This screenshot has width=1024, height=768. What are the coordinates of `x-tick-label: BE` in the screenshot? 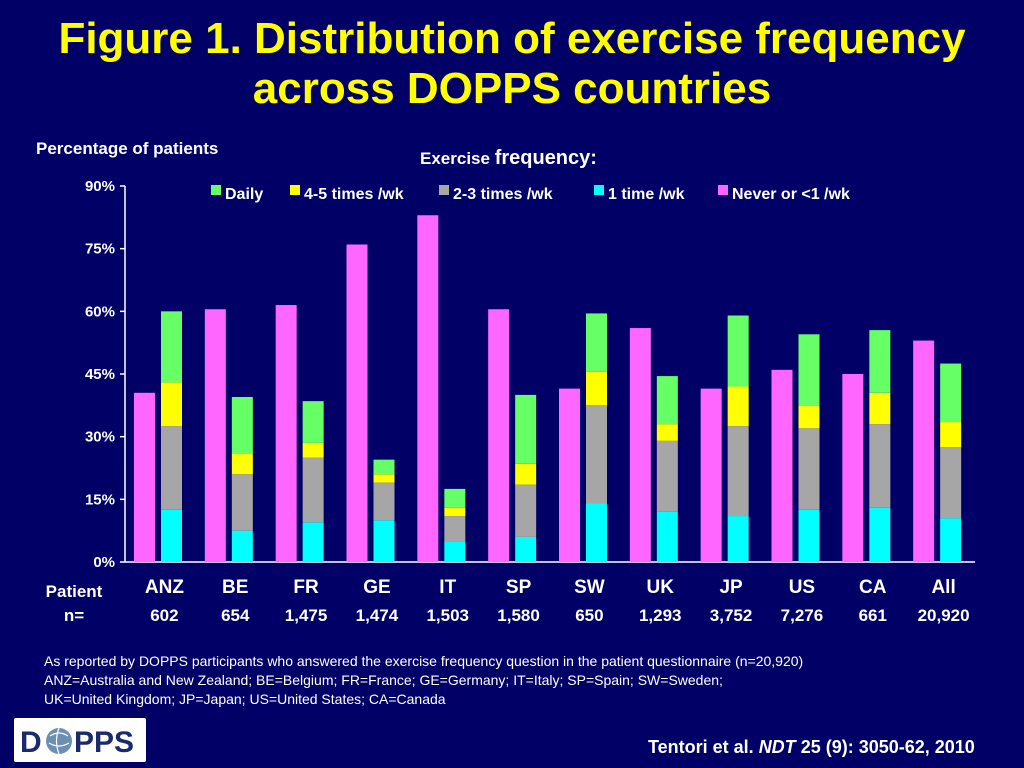 It's located at (235, 587).